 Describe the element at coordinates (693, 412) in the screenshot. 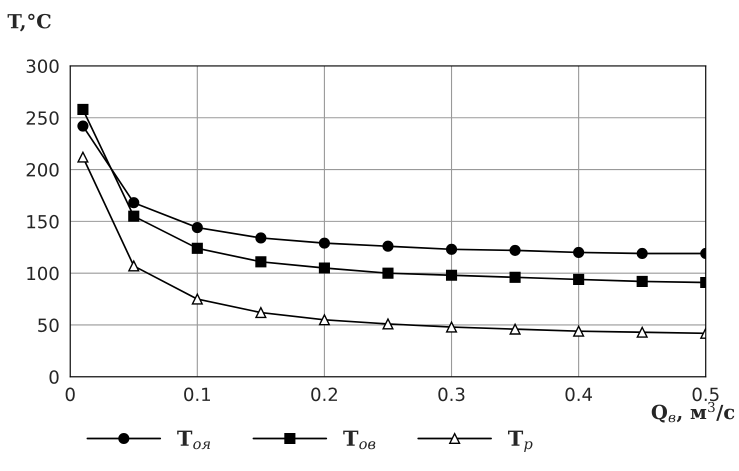

I see `x-axis-title: Q$_{в}$, м$^{3}$/с` at that location.